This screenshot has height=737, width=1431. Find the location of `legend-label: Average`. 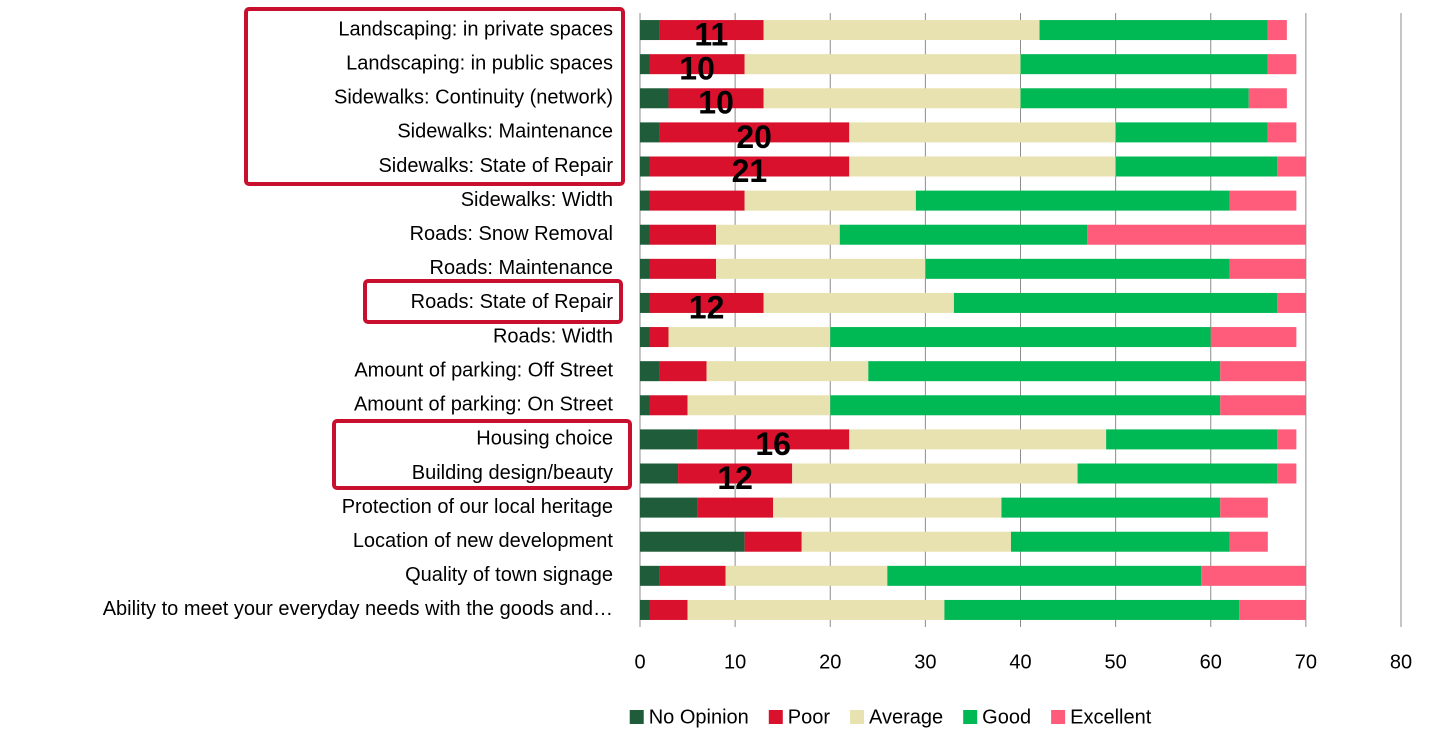

legend-label: Average is located at coordinates (906, 717).